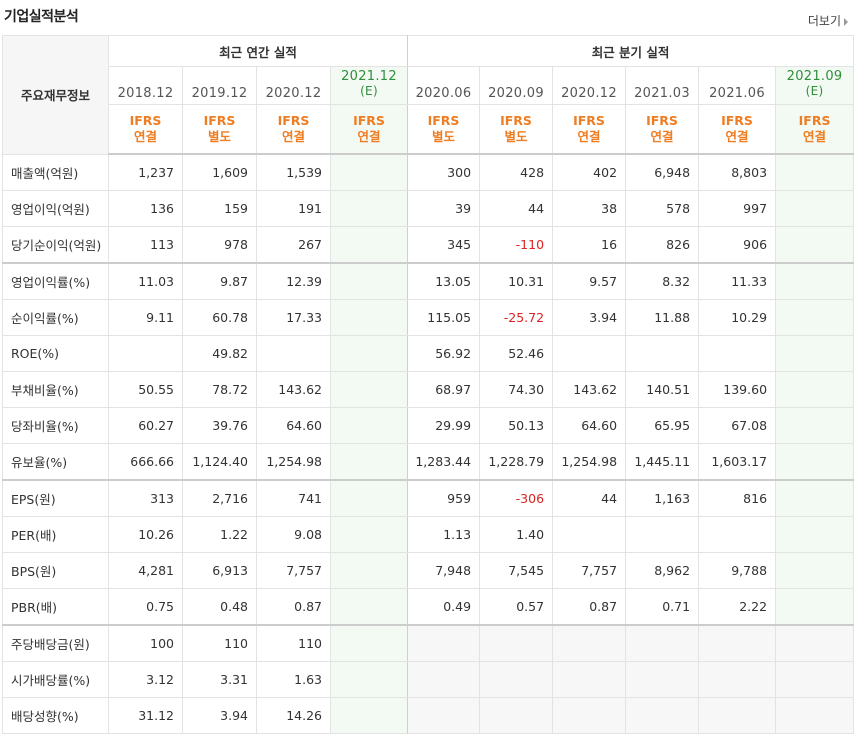  I want to click on table-cell: 1,609, so click(219, 172).